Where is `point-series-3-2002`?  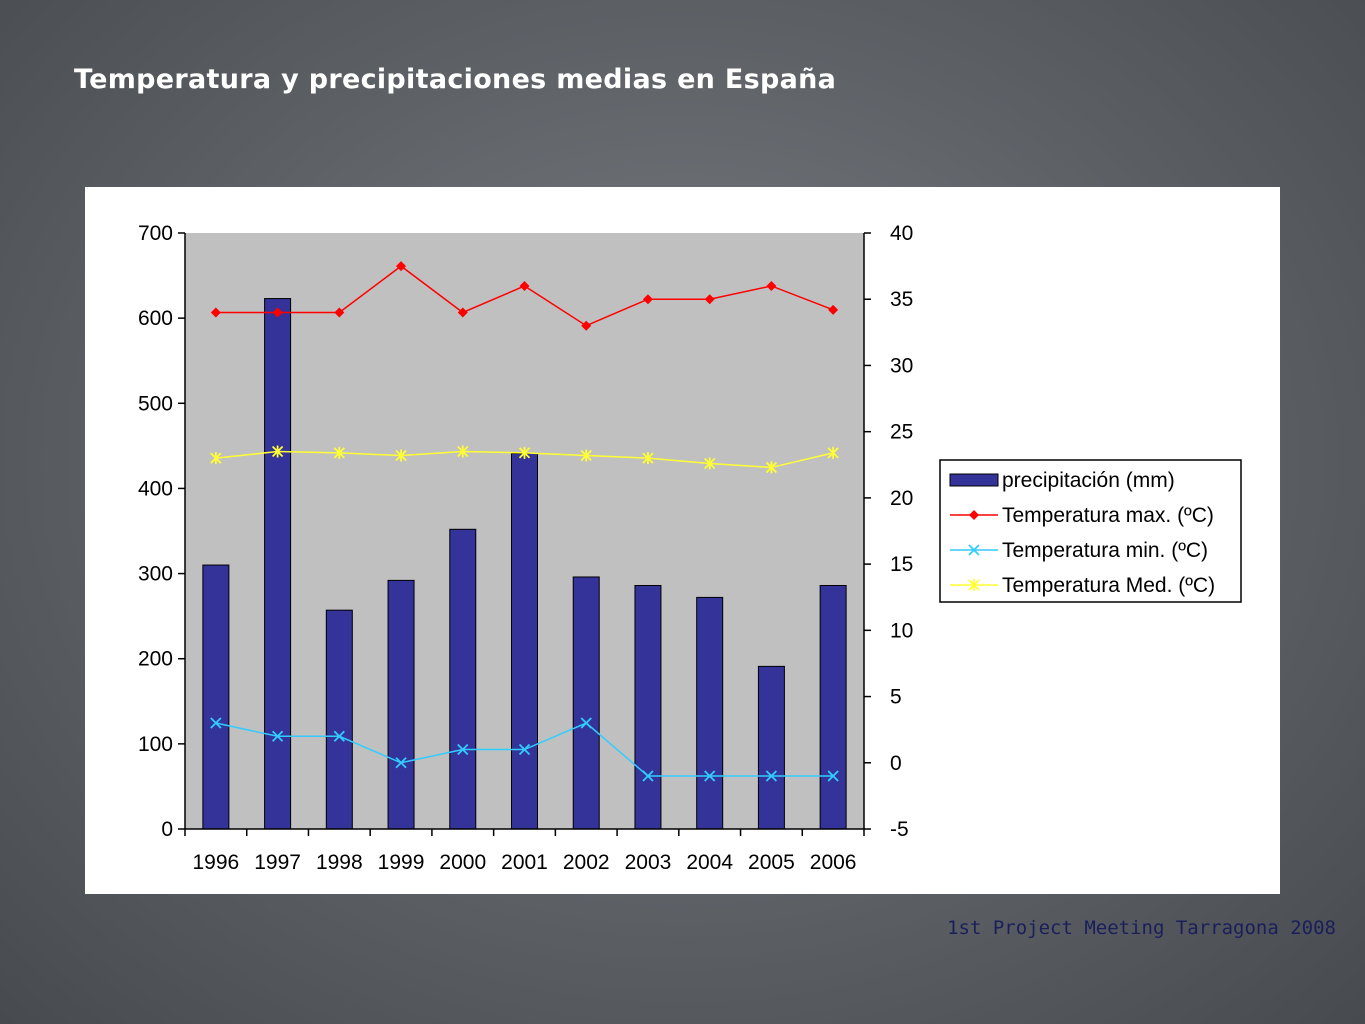 point-series-3-2002 is located at coordinates (586, 455).